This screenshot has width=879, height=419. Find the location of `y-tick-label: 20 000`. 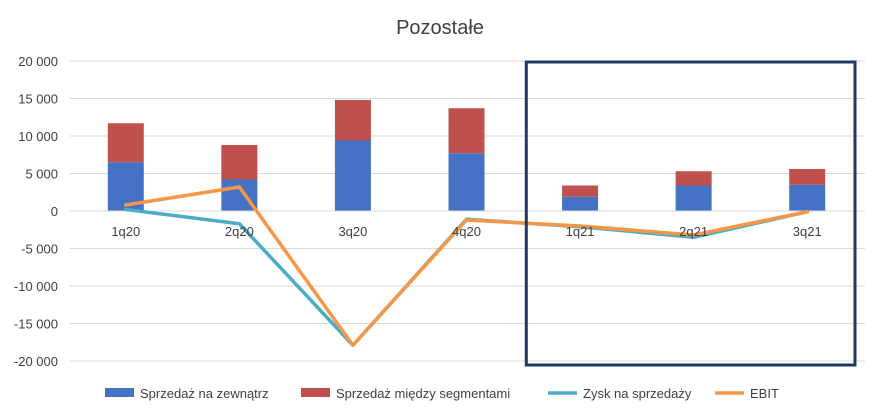

y-tick-label: 20 000 is located at coordinates (38, 61).